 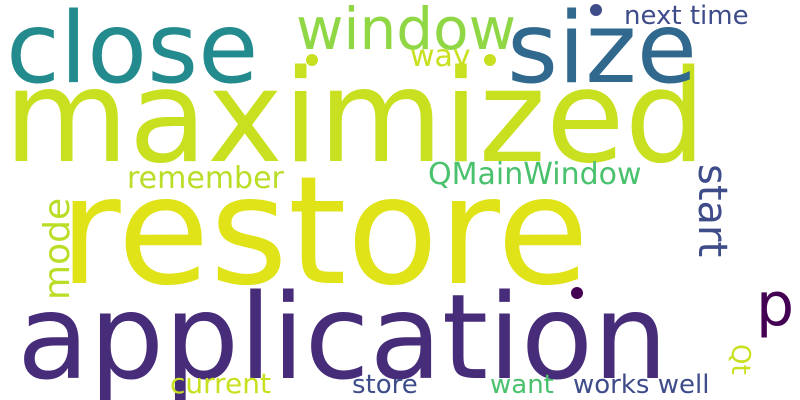 I want to click on word-close: close, so click(x=132, y=53).